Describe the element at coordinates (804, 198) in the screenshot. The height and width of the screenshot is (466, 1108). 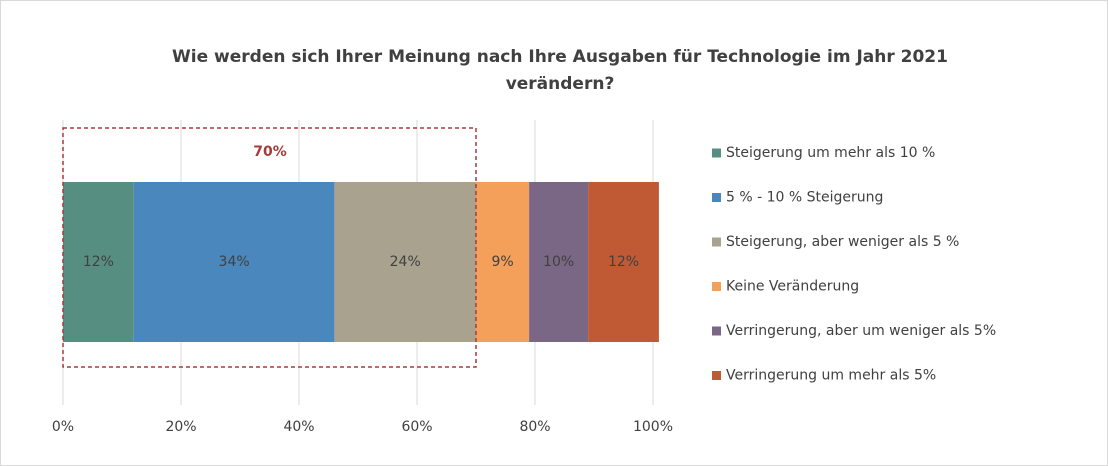
I see `legend-label: 5 % - 10 % Steigerung` at that location.